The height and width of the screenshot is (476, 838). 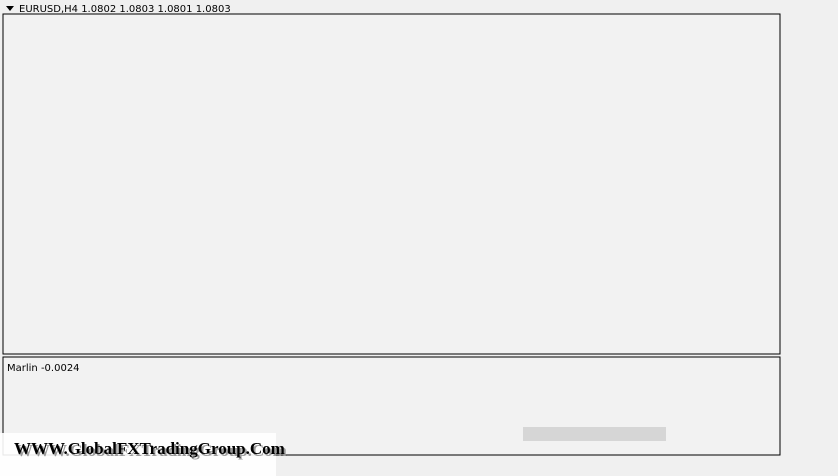 I want to click on watermark-shadow: WWW.GlobalFXTradingGroup.Com, so click(x=151, y=450).